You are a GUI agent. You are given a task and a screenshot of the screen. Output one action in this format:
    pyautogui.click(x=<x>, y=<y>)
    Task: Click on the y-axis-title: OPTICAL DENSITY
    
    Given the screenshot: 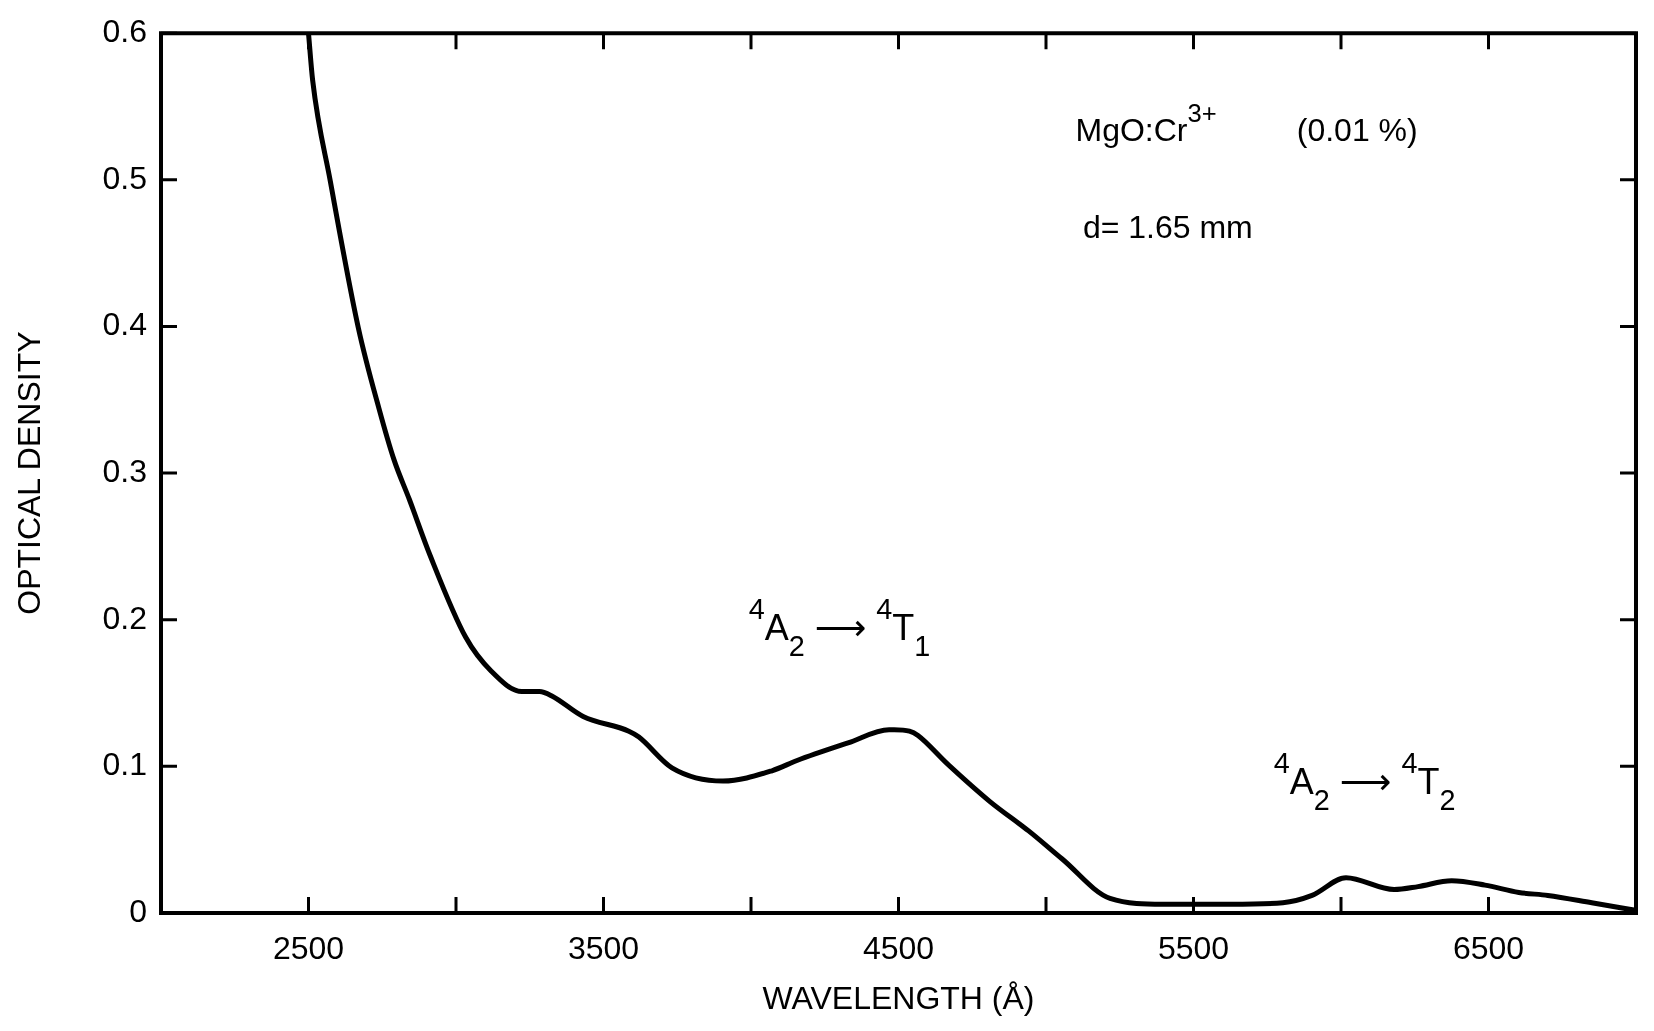 What is the action you would take?
    pyautogui.click(x=29, y=473)
    